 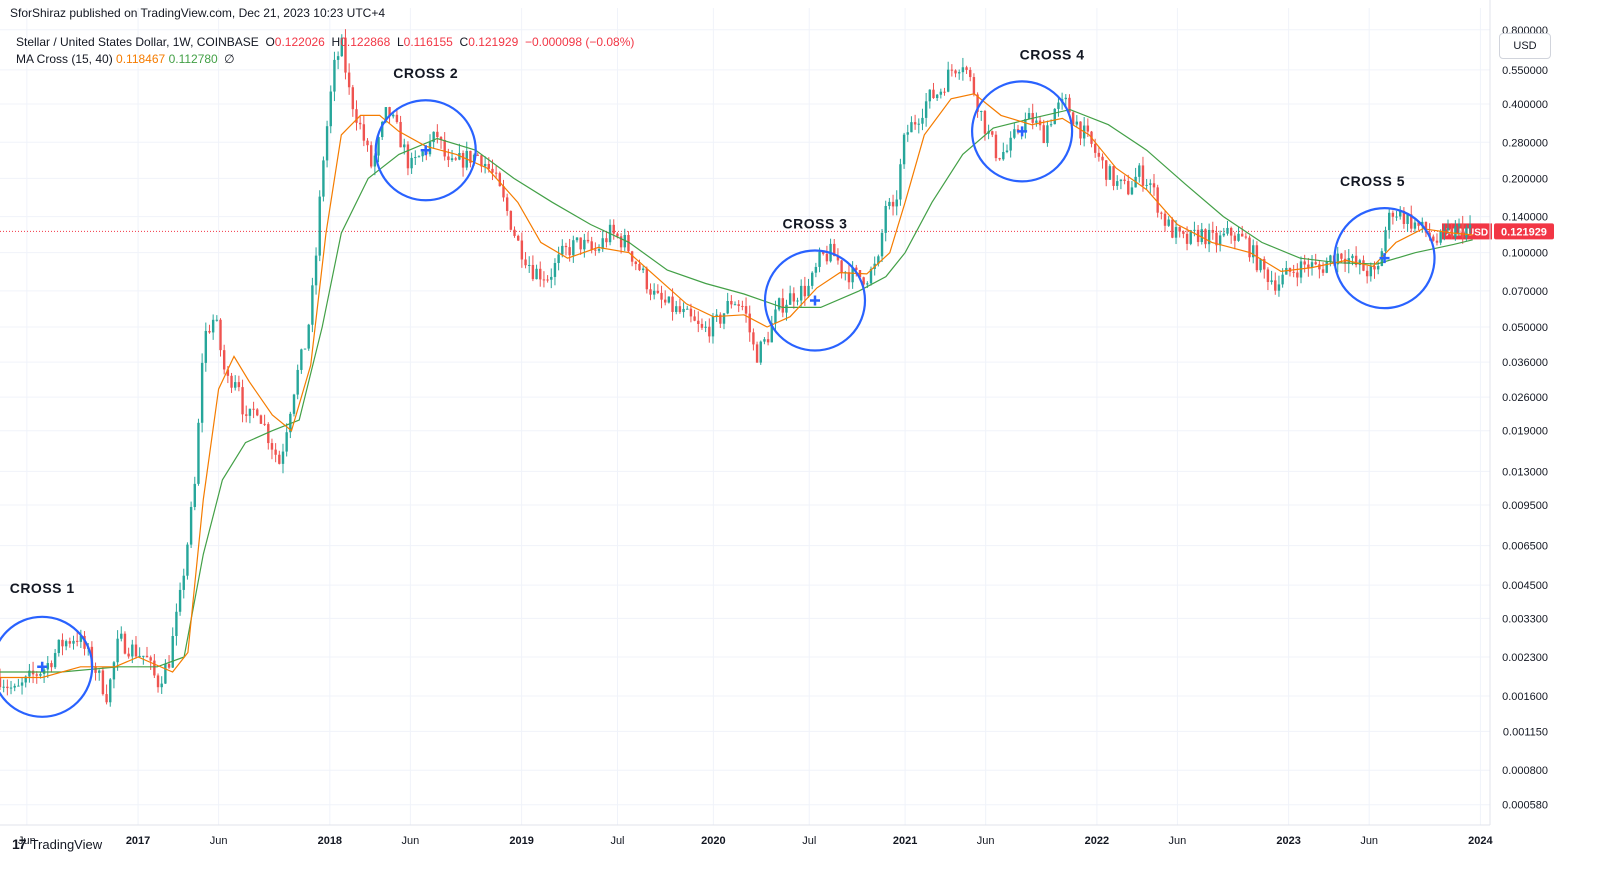 I want to click on price-label-value-bg, so click(x=1524, y=231).